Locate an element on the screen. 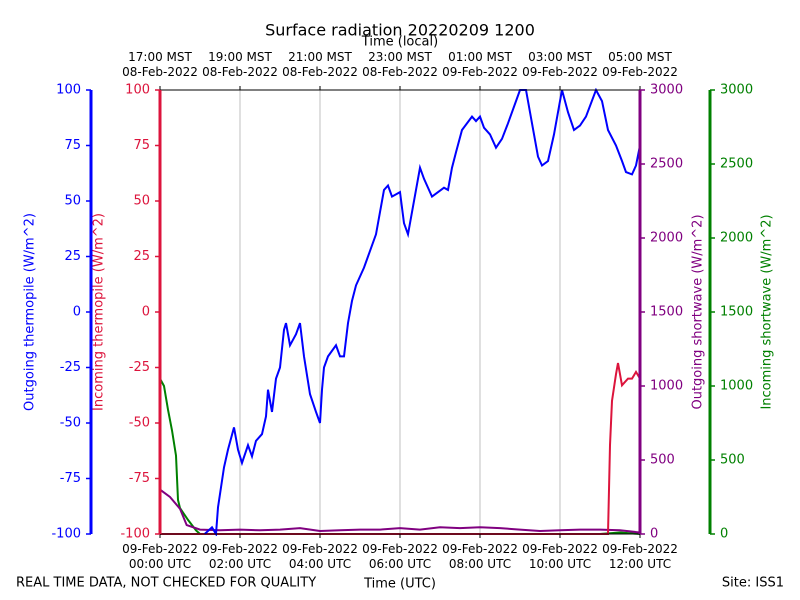  x-axis-label: Time (UTC) is located at coordinates (399, 584).